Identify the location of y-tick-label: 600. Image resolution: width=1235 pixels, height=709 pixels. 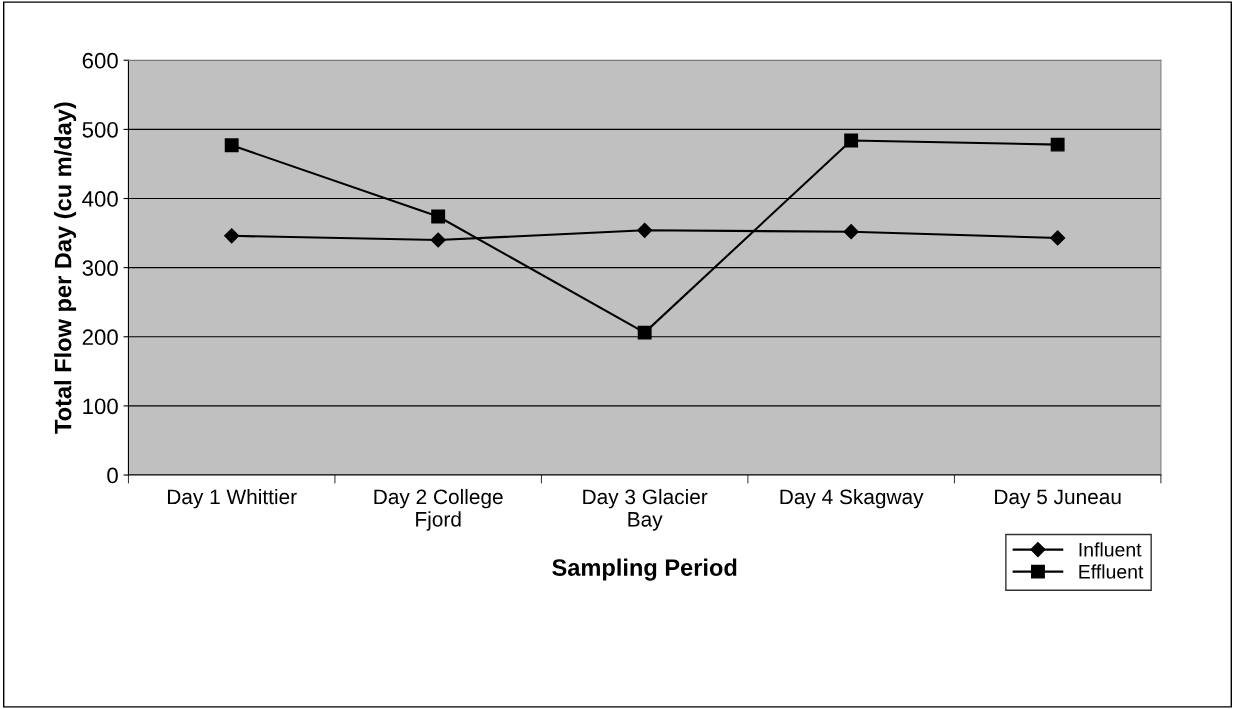
(100, 60).